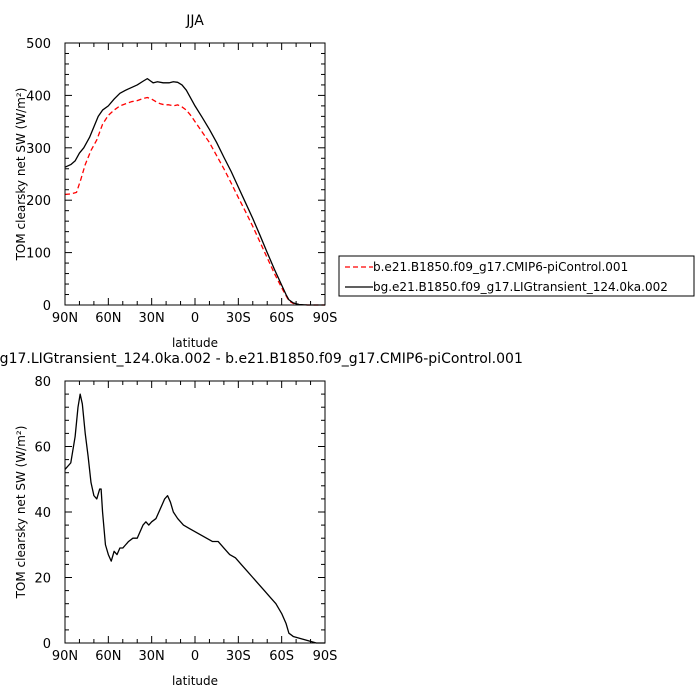 This screenshot has width=700, height=700. I want to click on x-tick-label-top: 30N, so click(152, 318).